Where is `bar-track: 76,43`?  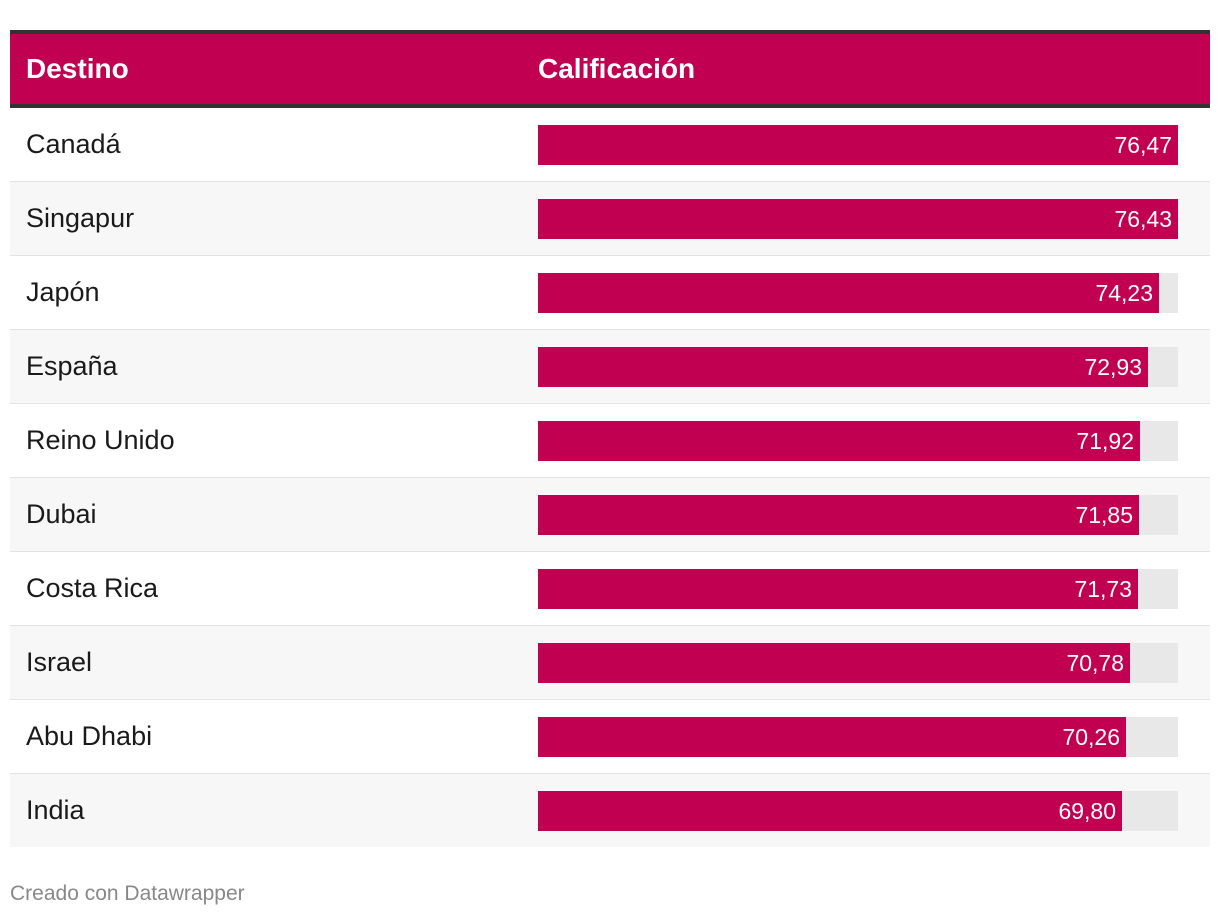
bar-track: 76,43 is located at coordinates (858, 219).